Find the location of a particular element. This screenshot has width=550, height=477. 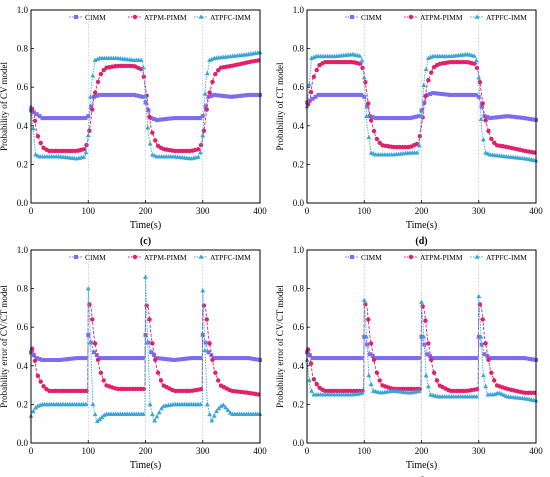

legend-marker is located at coordinates (352, 17).